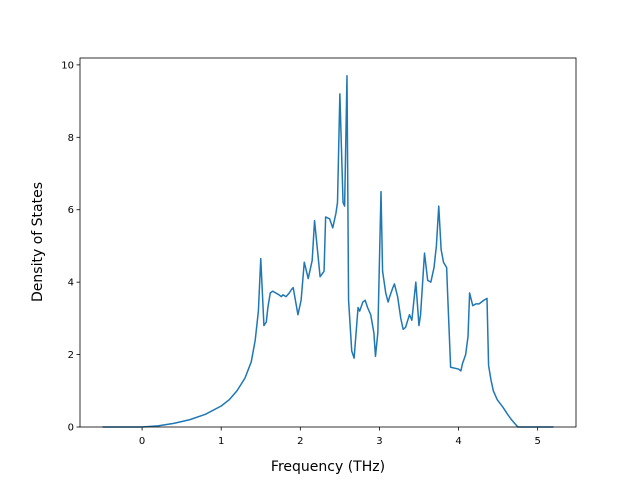 This screenshot has width=640, height=480. I want to click on y-tick-label: 0, so click(71, 428).